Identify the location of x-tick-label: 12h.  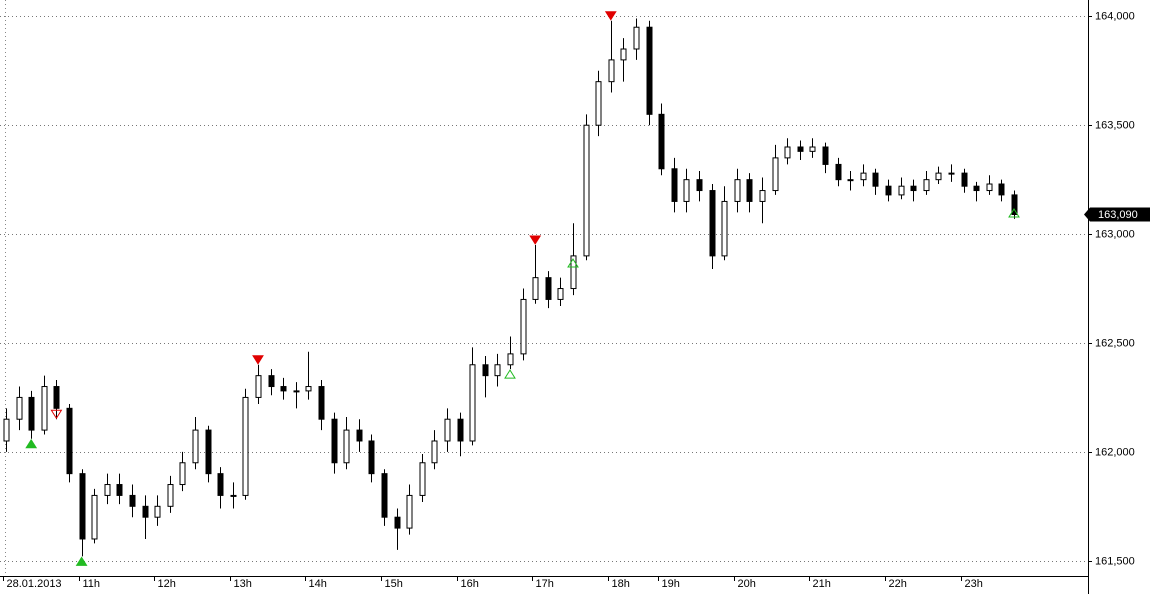
(167, 584).